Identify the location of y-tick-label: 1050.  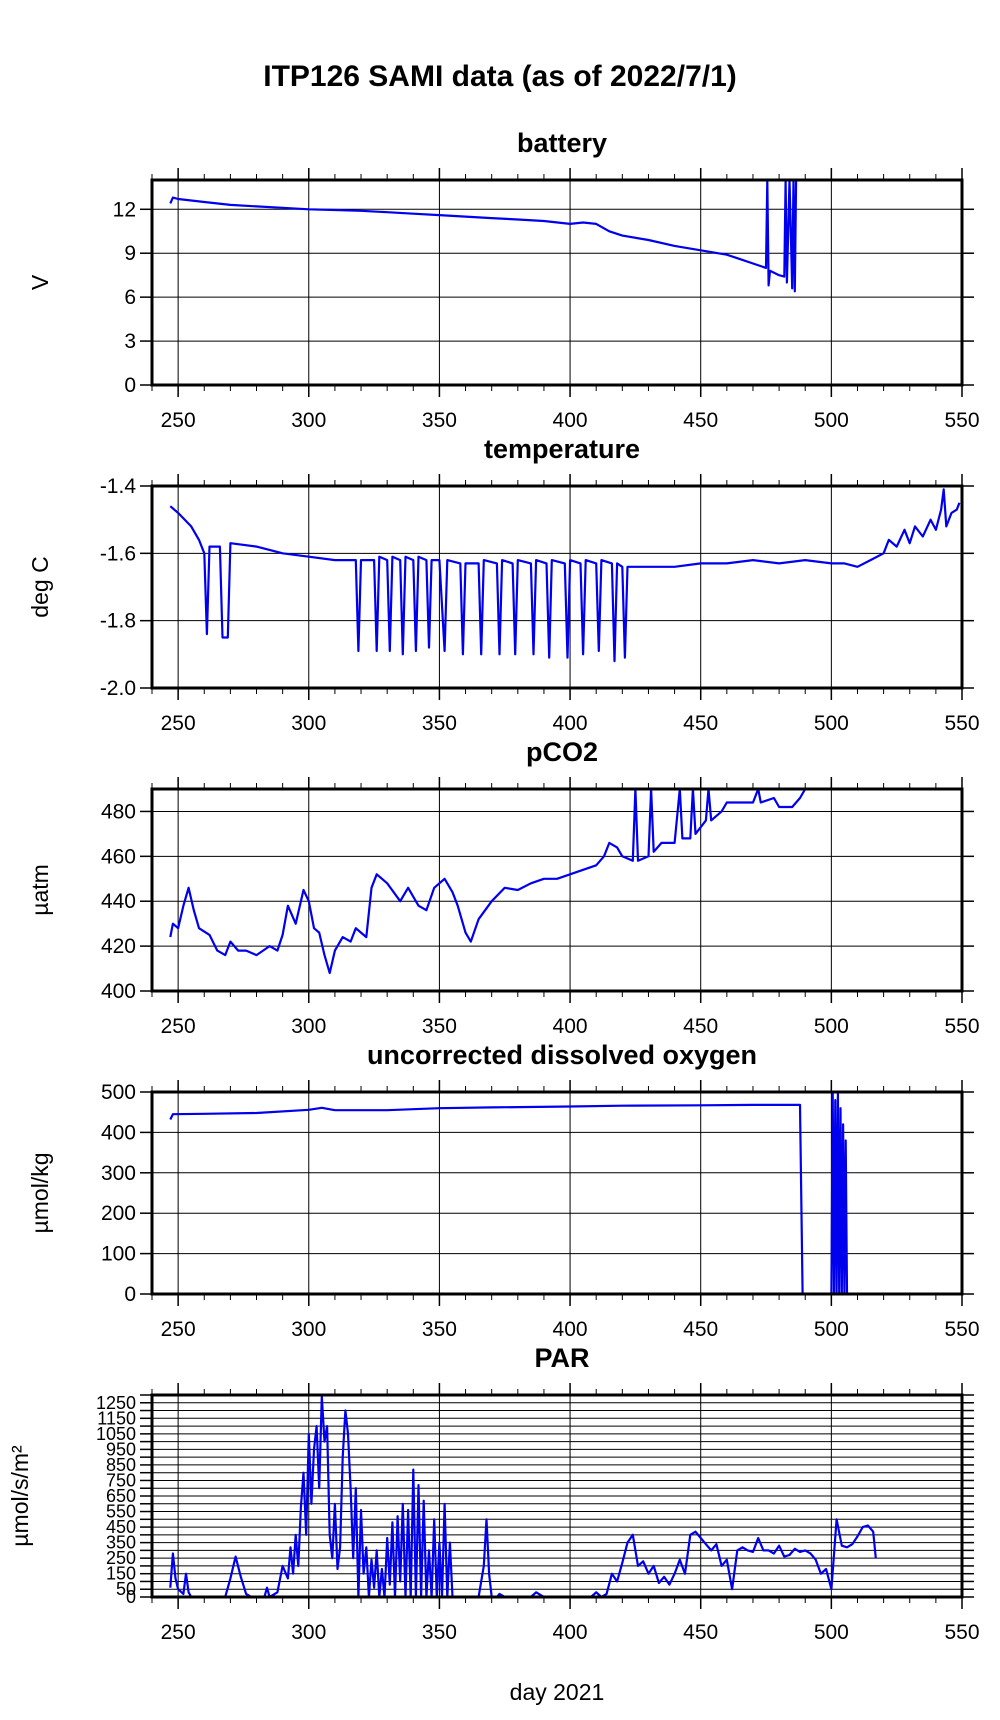
(116, 1434).